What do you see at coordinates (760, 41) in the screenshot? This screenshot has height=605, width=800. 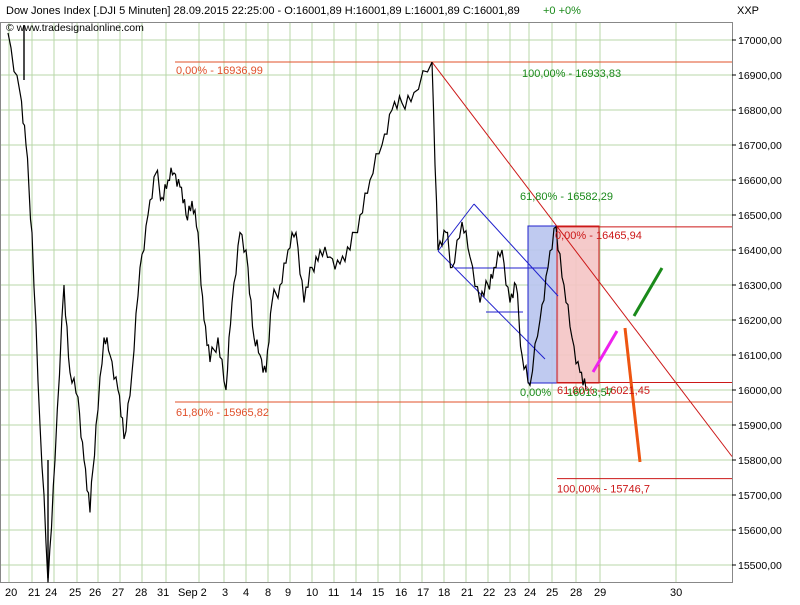 I see `y-axis-tick-label: 17000,00` at bounding box center [760, 41].